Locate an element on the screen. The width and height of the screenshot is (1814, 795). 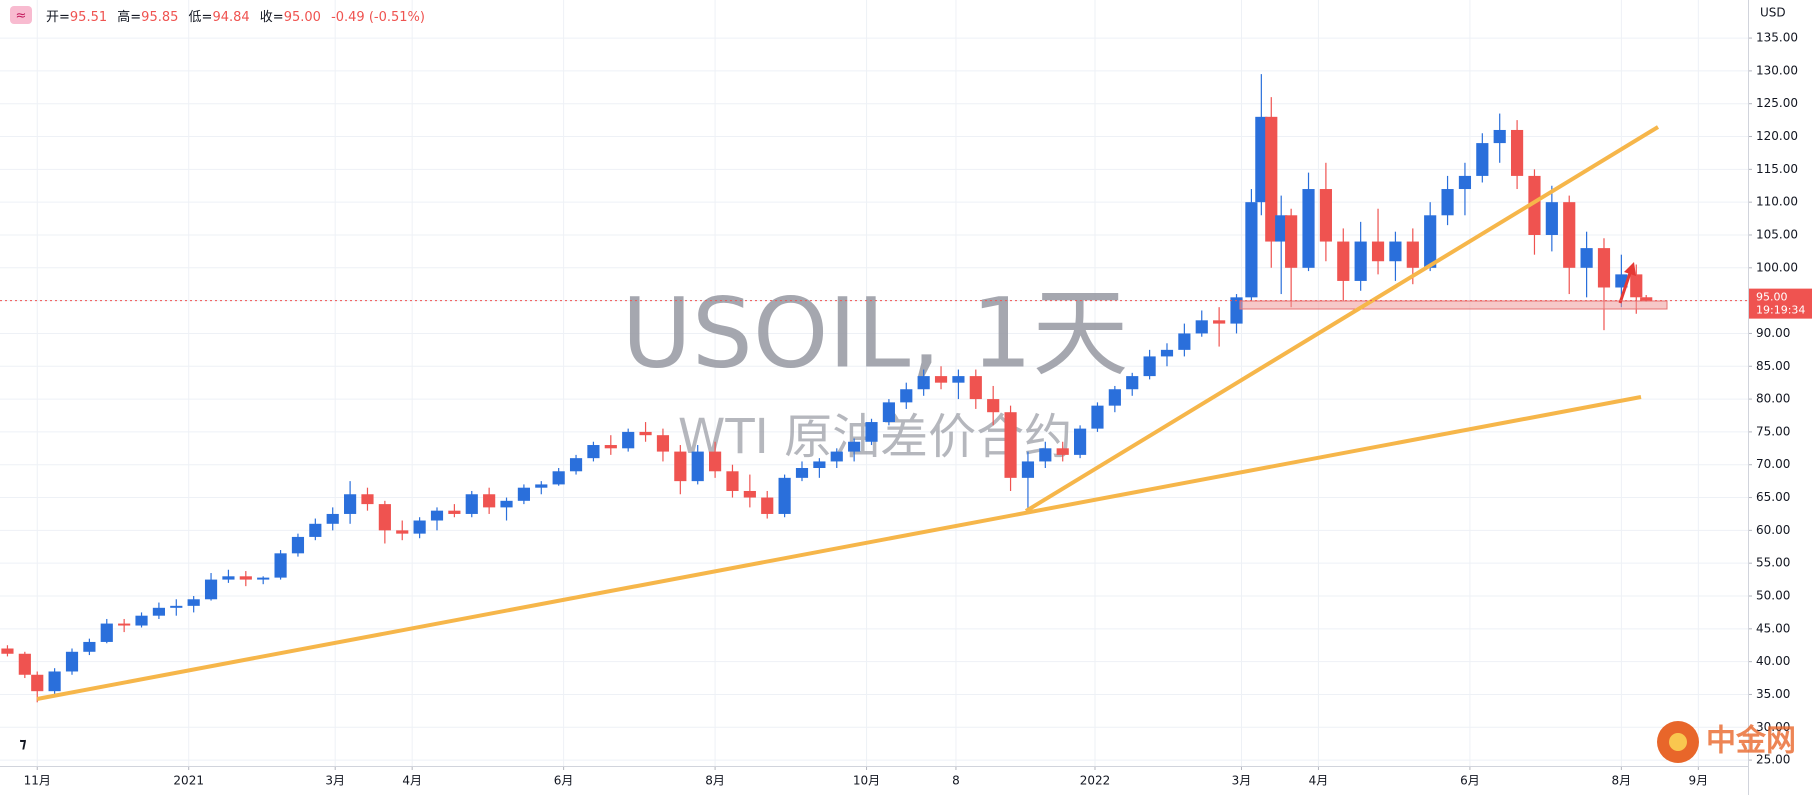
x-tick-label: 3月 is located at coordinates (1242, 781).